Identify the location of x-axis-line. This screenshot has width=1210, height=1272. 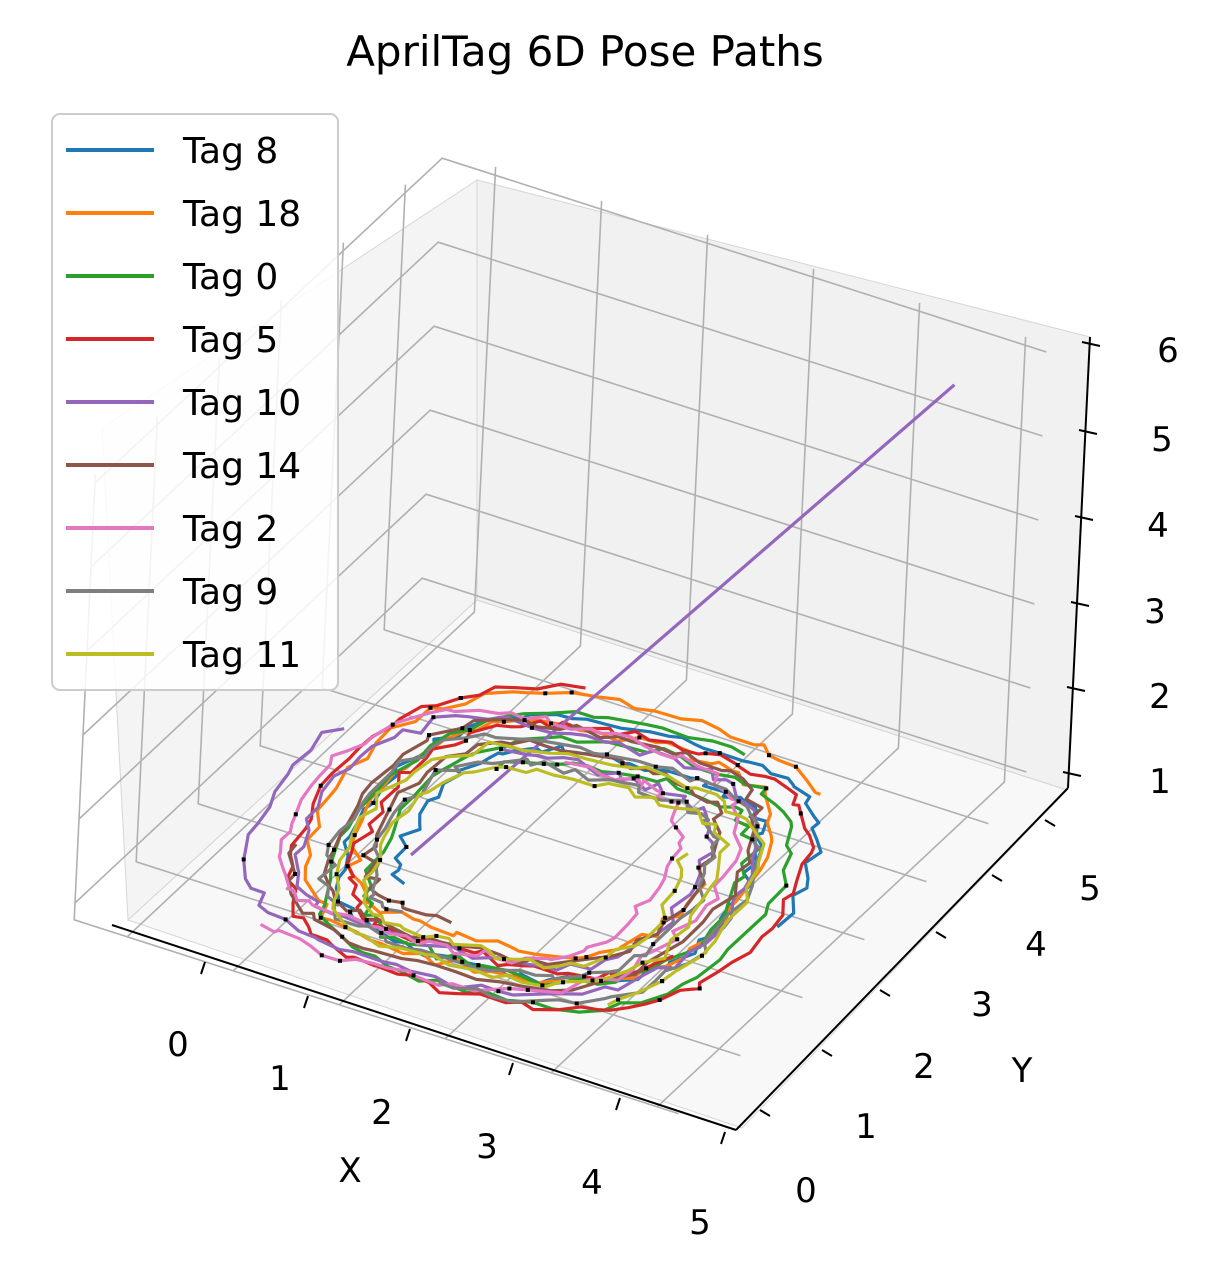
(424, 1027).